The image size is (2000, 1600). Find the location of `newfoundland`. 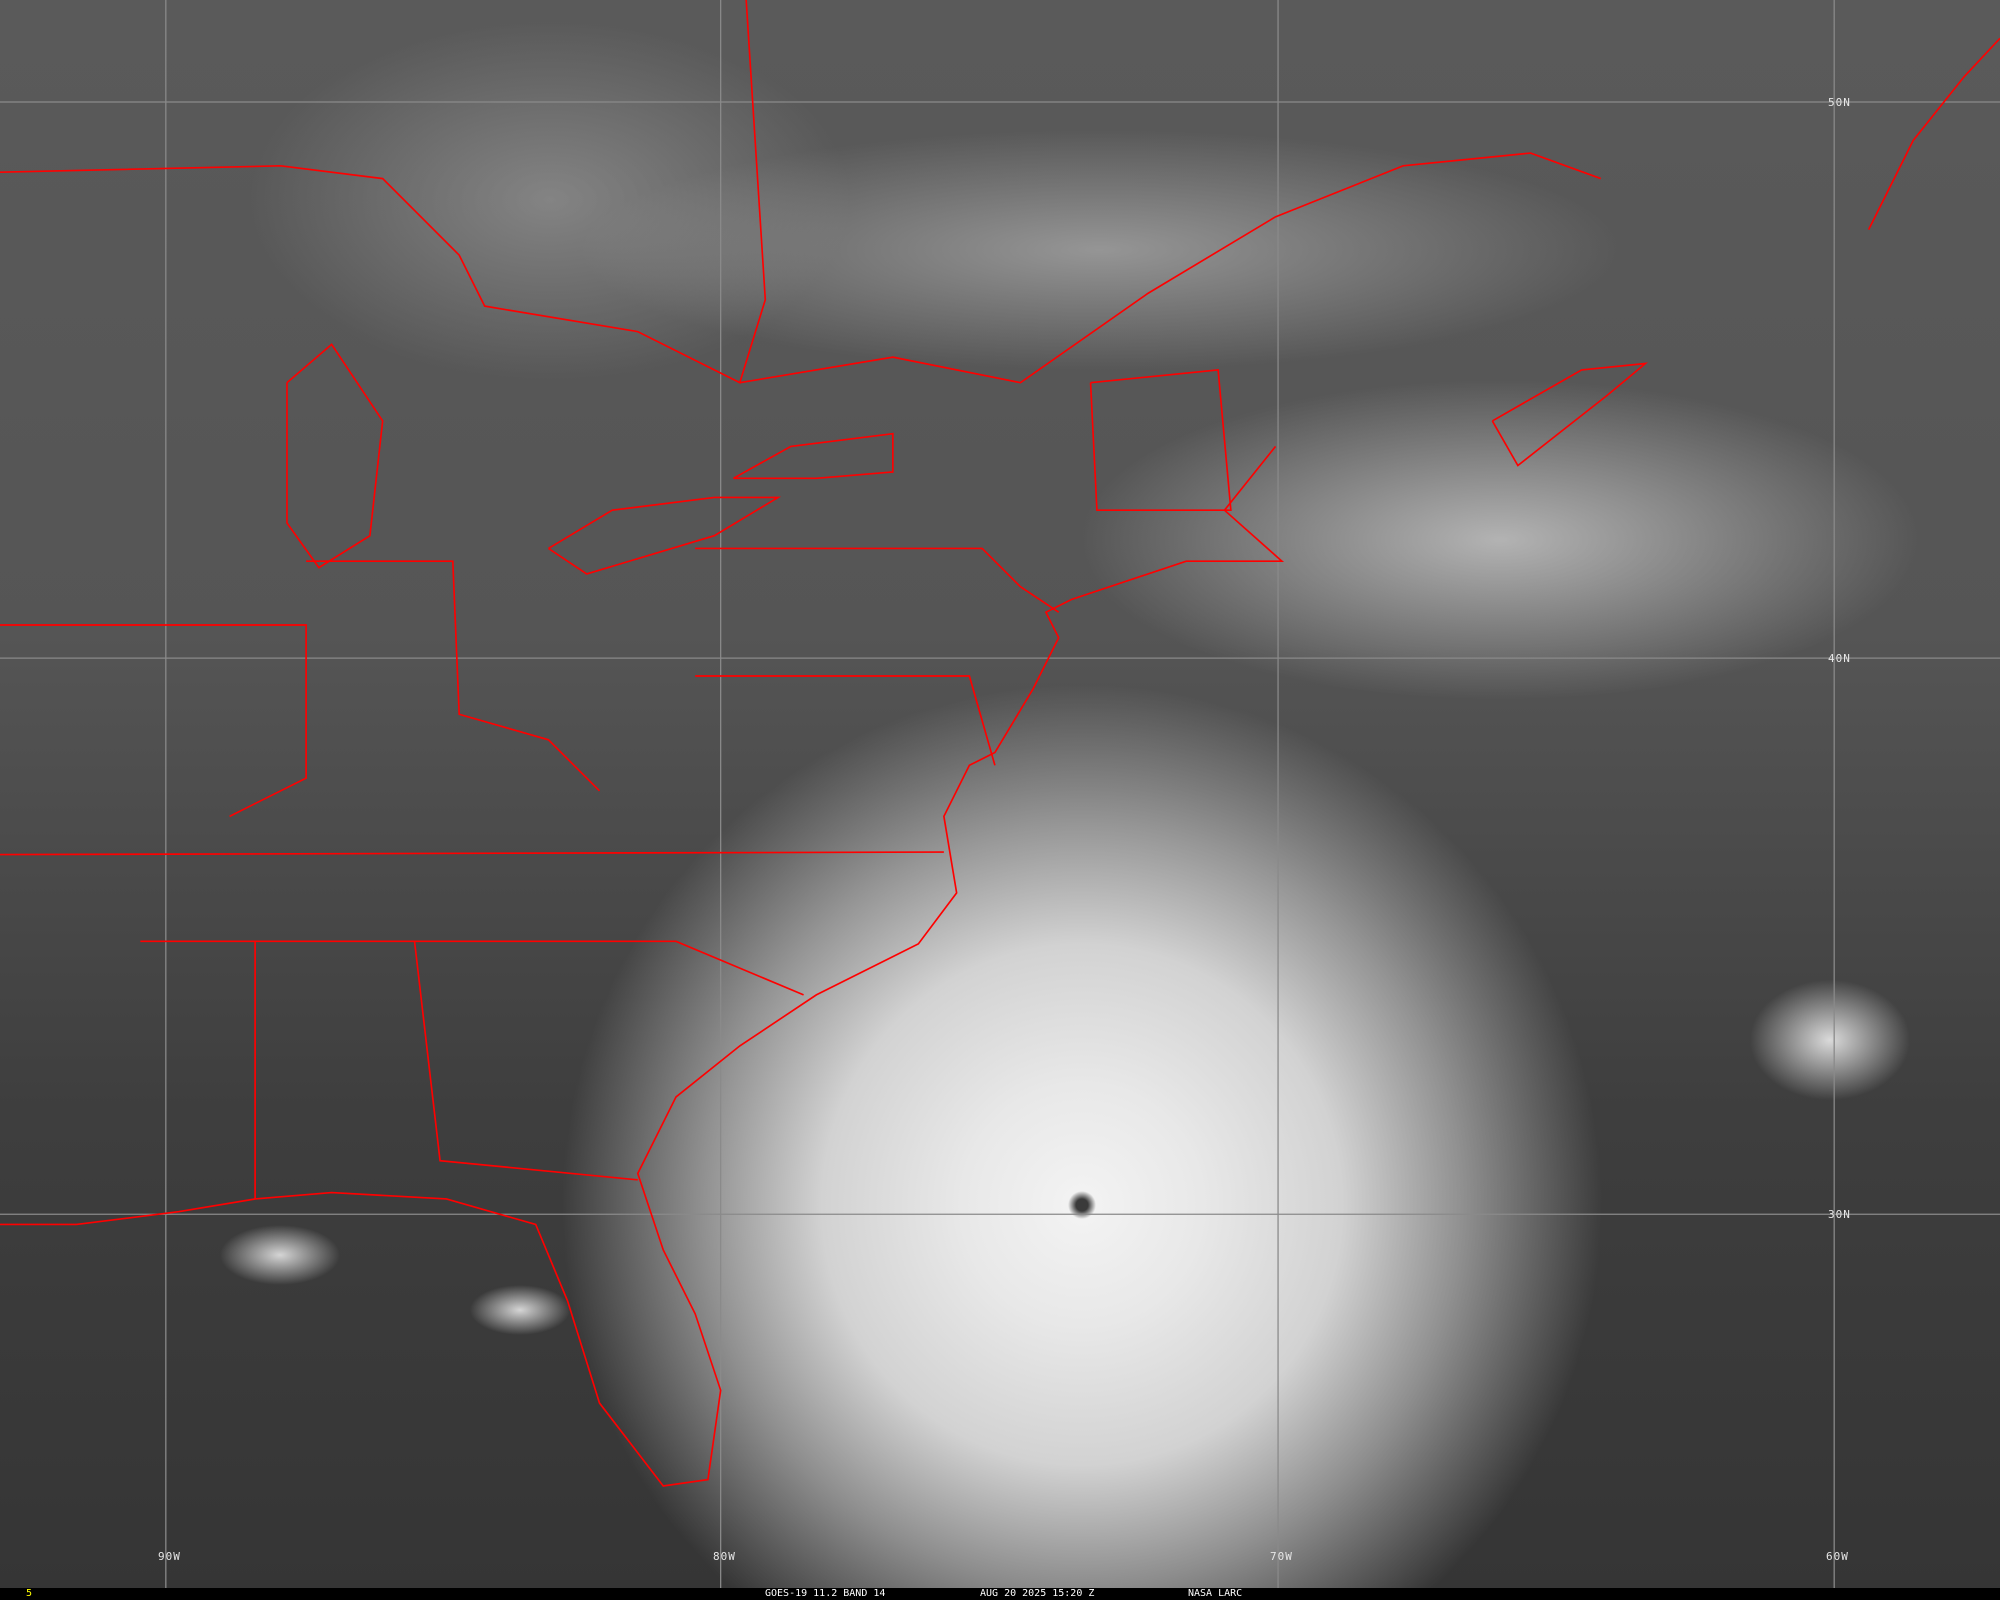

newfoundland is located at coordinates (1933, 133).